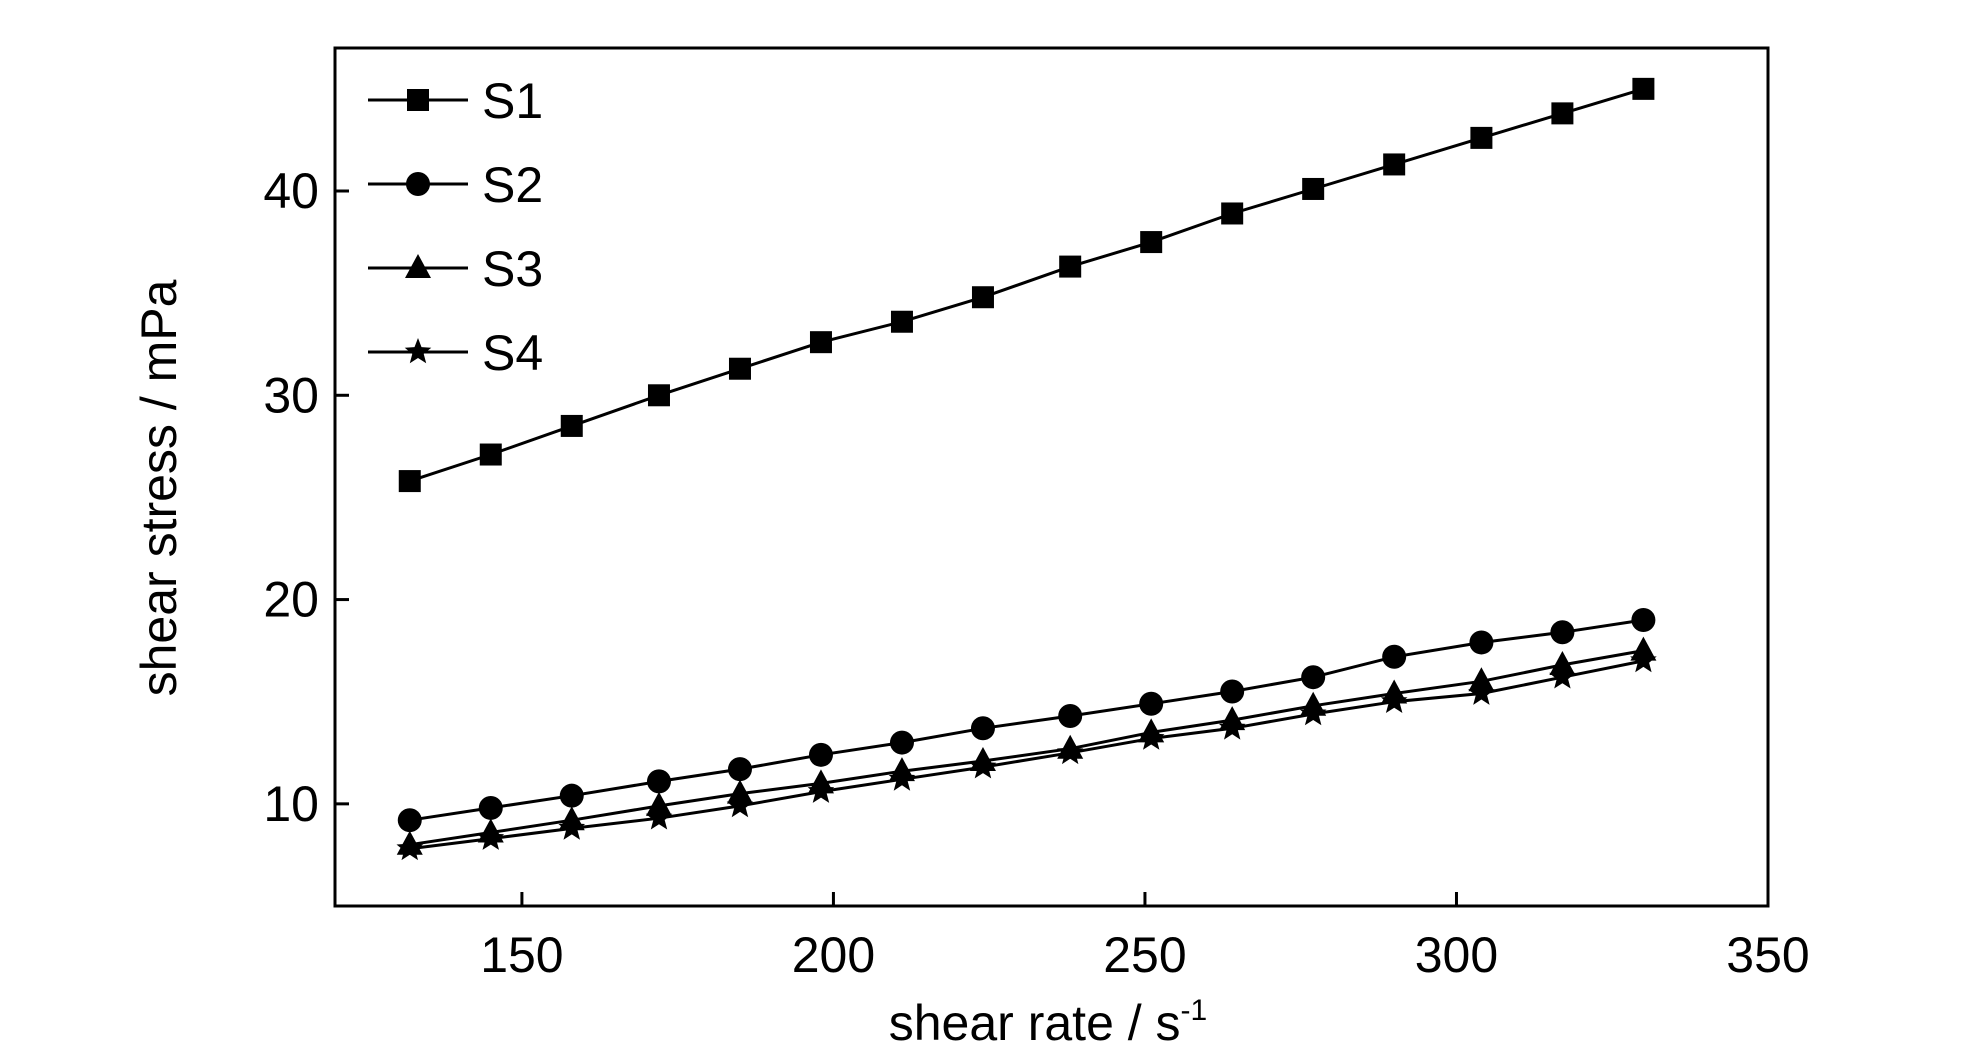 The height and width of the screenshot is (1062, 1984). Describe the element at coordinates (512, 185) in the screenshot. I see `legend-label: S2` at that location.